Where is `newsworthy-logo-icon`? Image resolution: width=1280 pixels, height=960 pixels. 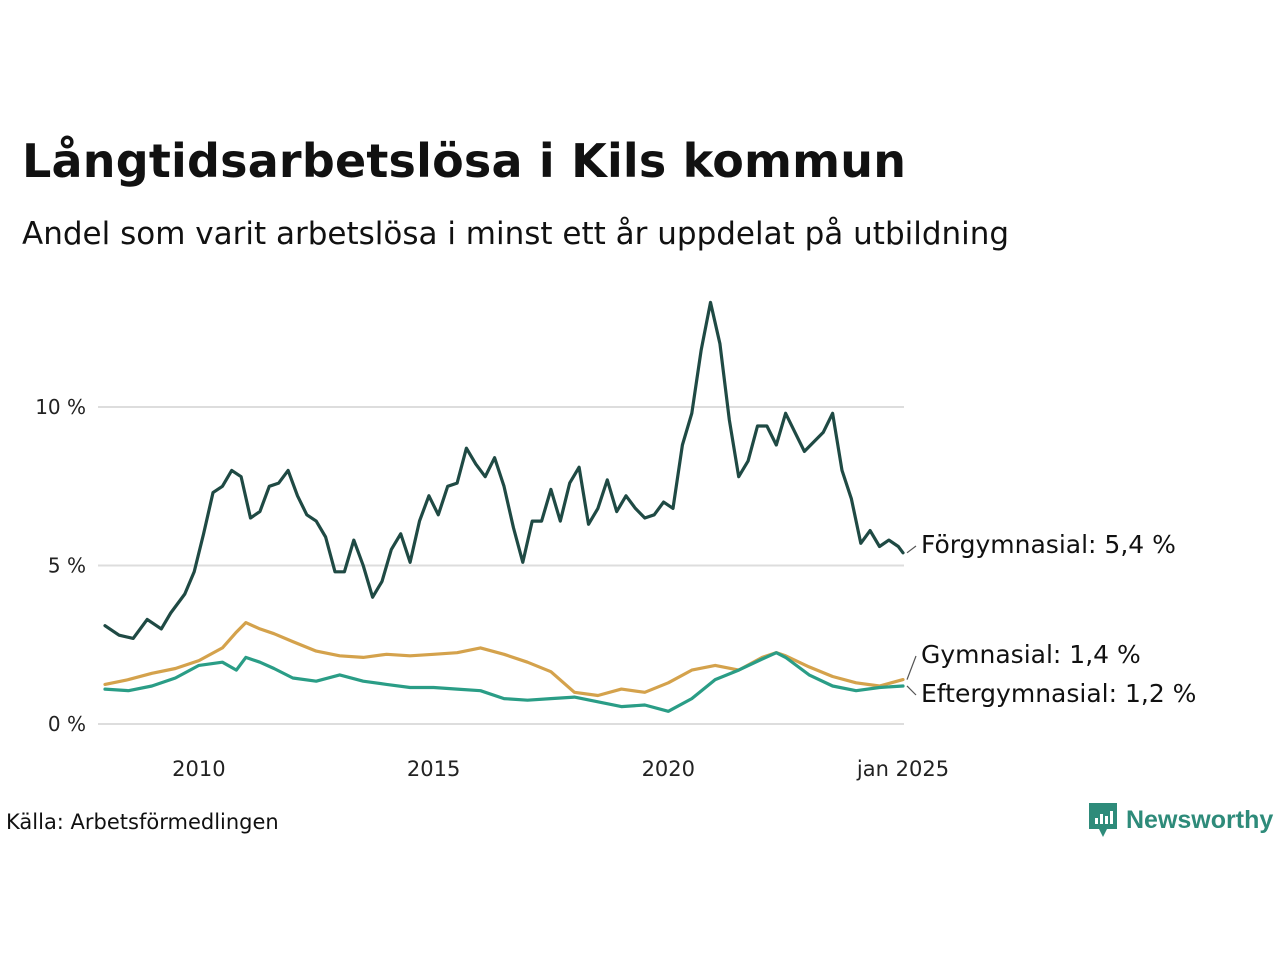 newsworthy-logo-icon is located at coordinates (1103, 820).